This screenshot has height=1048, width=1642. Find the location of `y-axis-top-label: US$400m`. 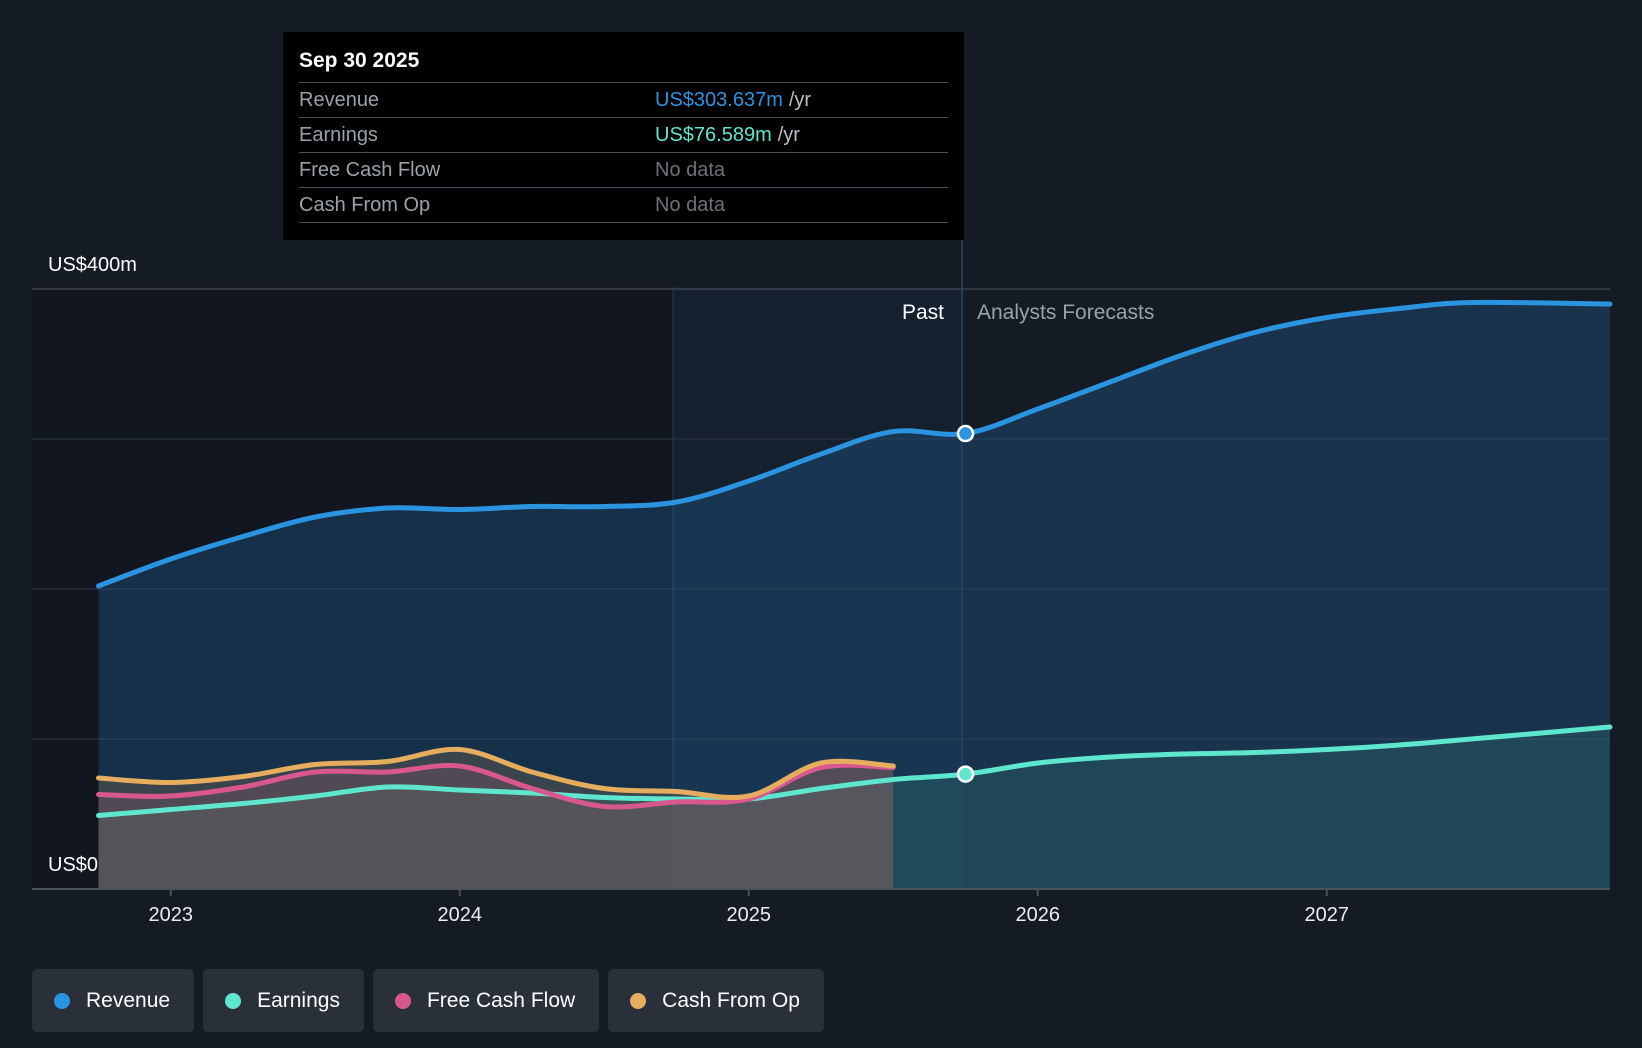

y-axis-top-label: US$400m is located at coordinates (92, 265).